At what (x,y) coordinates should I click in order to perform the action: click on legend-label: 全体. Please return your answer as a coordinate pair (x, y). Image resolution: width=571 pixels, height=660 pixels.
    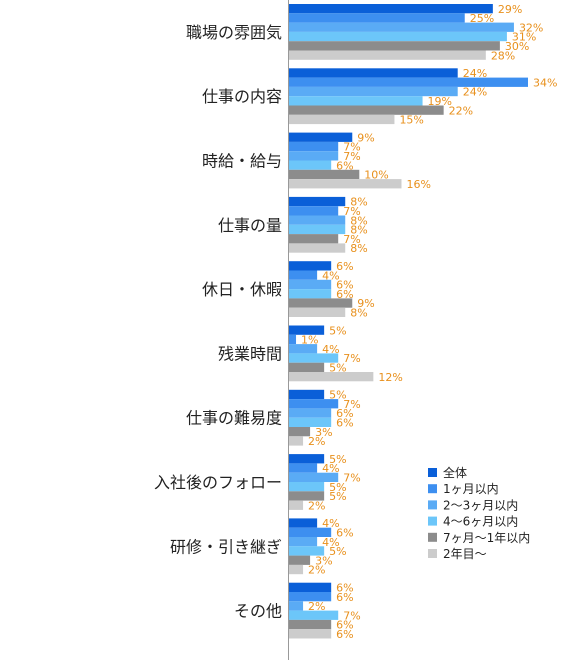
    Looking at the image, I should click on (455, 472).